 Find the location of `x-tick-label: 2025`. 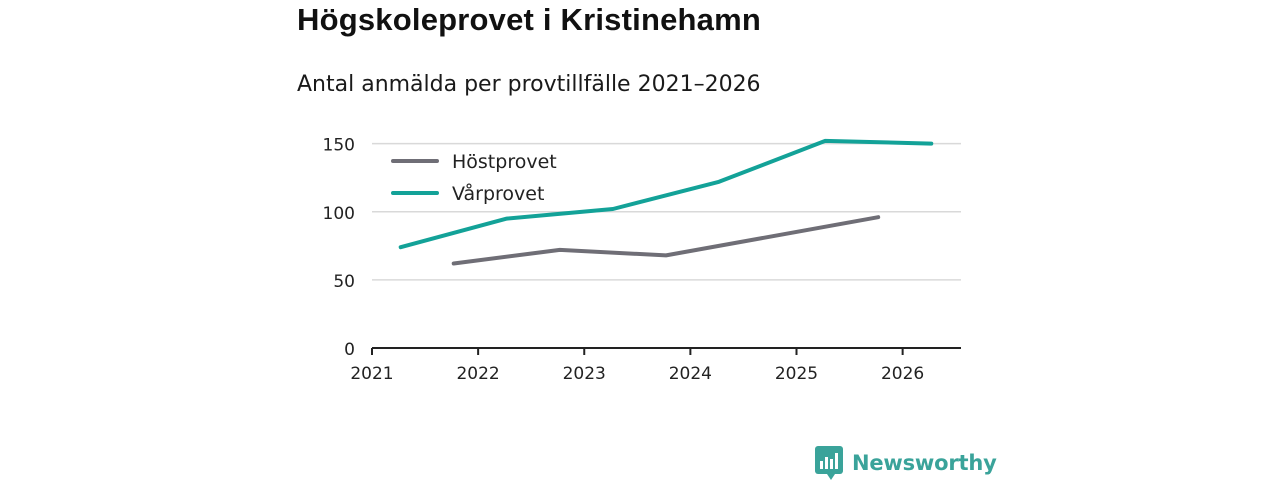

x-tick-label: 2025 is located at coordinates (796, 374).